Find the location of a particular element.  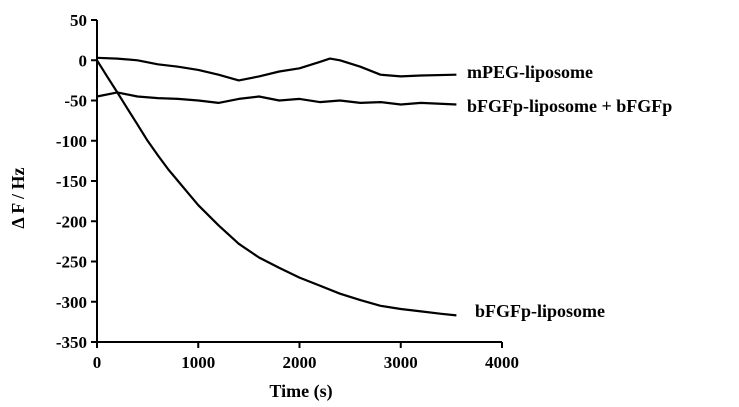

series-label-mpeg-liposome: mPEG-liposome is located at coordinates (530, 72).